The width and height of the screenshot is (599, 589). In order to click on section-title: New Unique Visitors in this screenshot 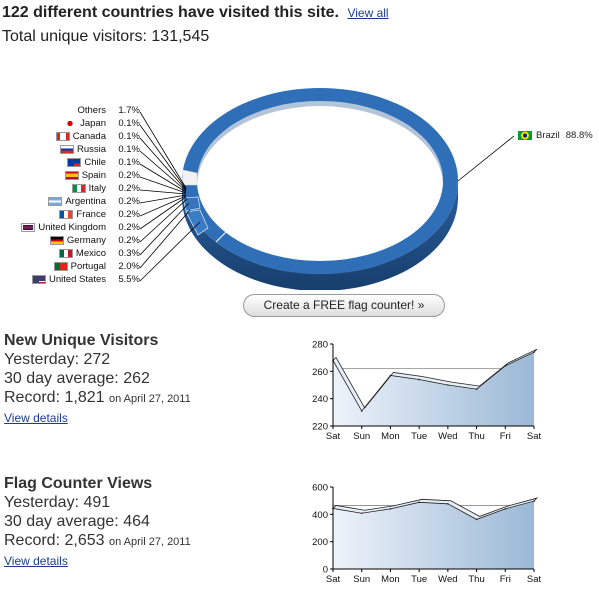, I will do `click(81, 340)`.